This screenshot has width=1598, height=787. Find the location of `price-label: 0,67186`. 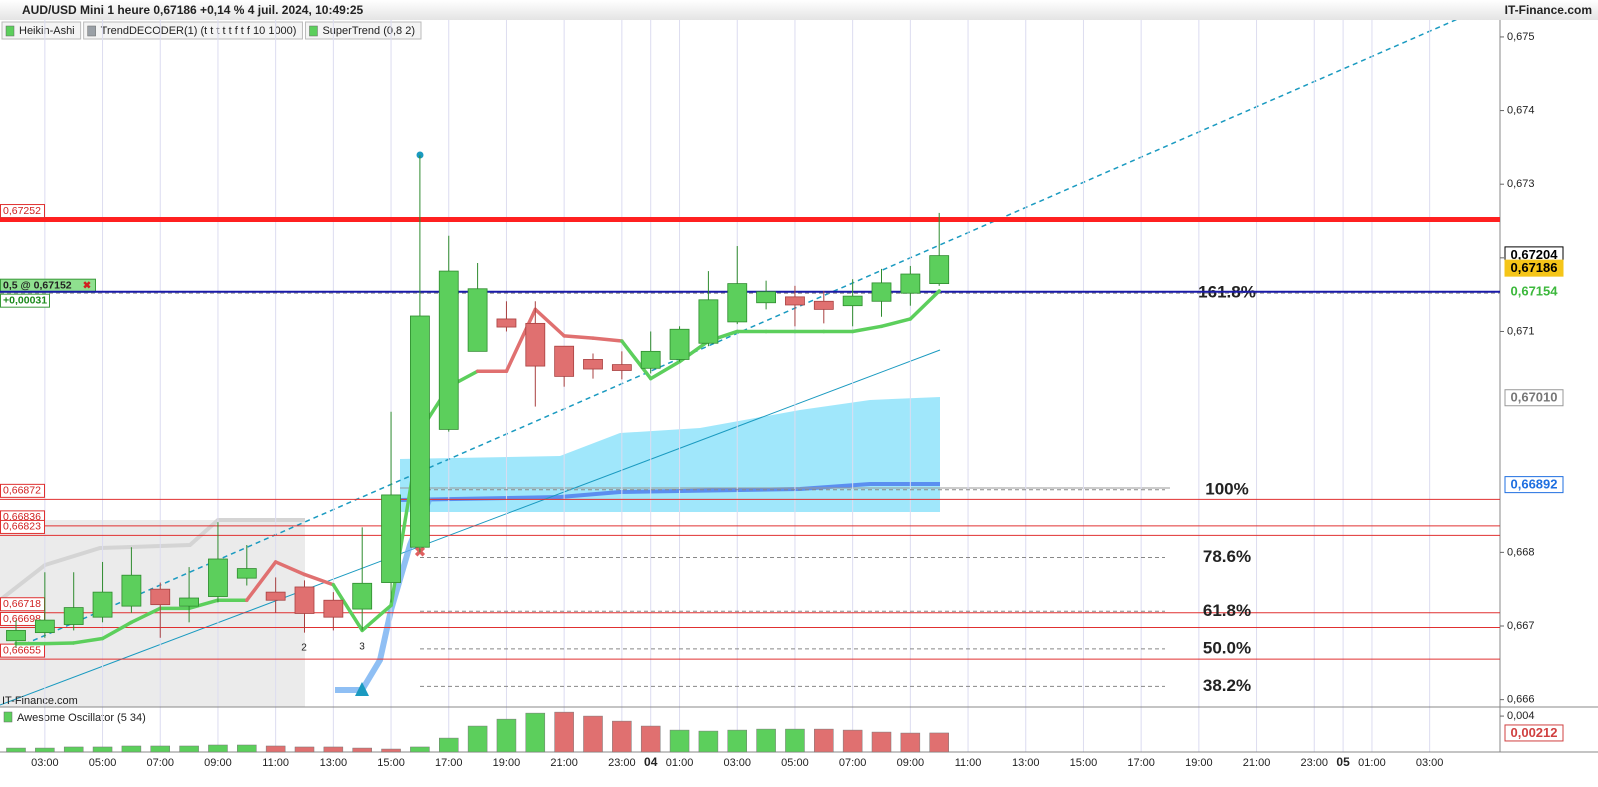

price-label: 0,67186 is located at coordinates (1534, 267).